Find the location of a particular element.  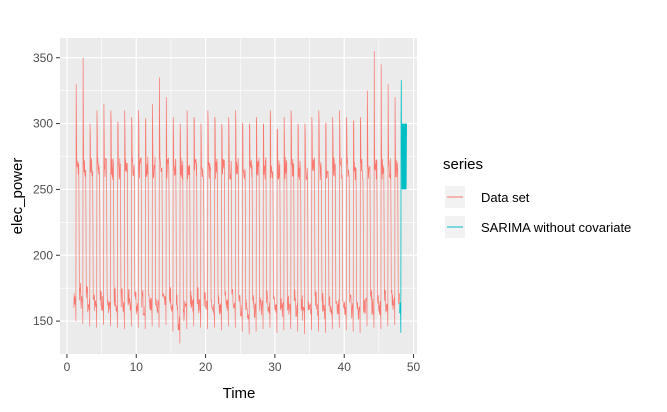

y-tick-label: 200 is located at coordinates (43, 255).